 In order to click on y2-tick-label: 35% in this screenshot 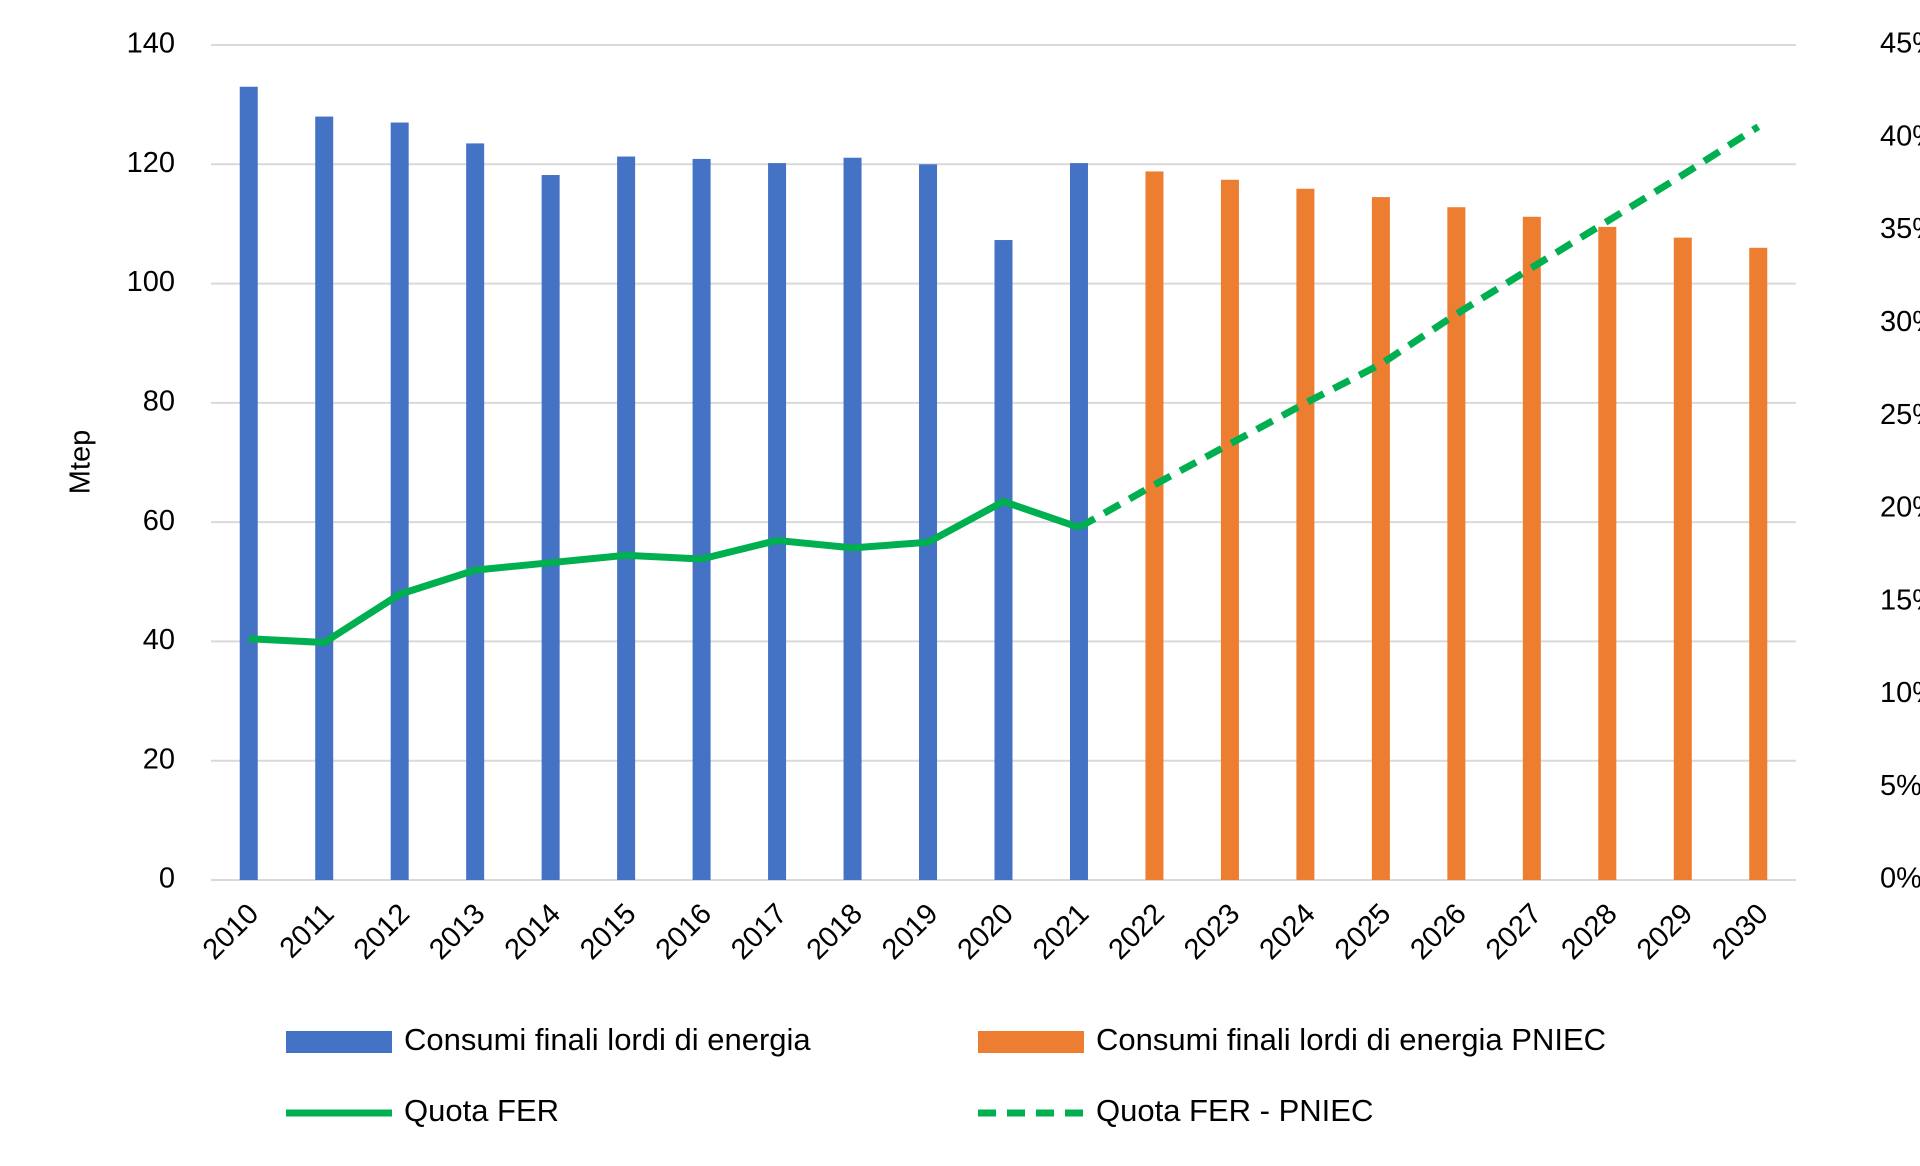, I will do `click(1900, 229)`.